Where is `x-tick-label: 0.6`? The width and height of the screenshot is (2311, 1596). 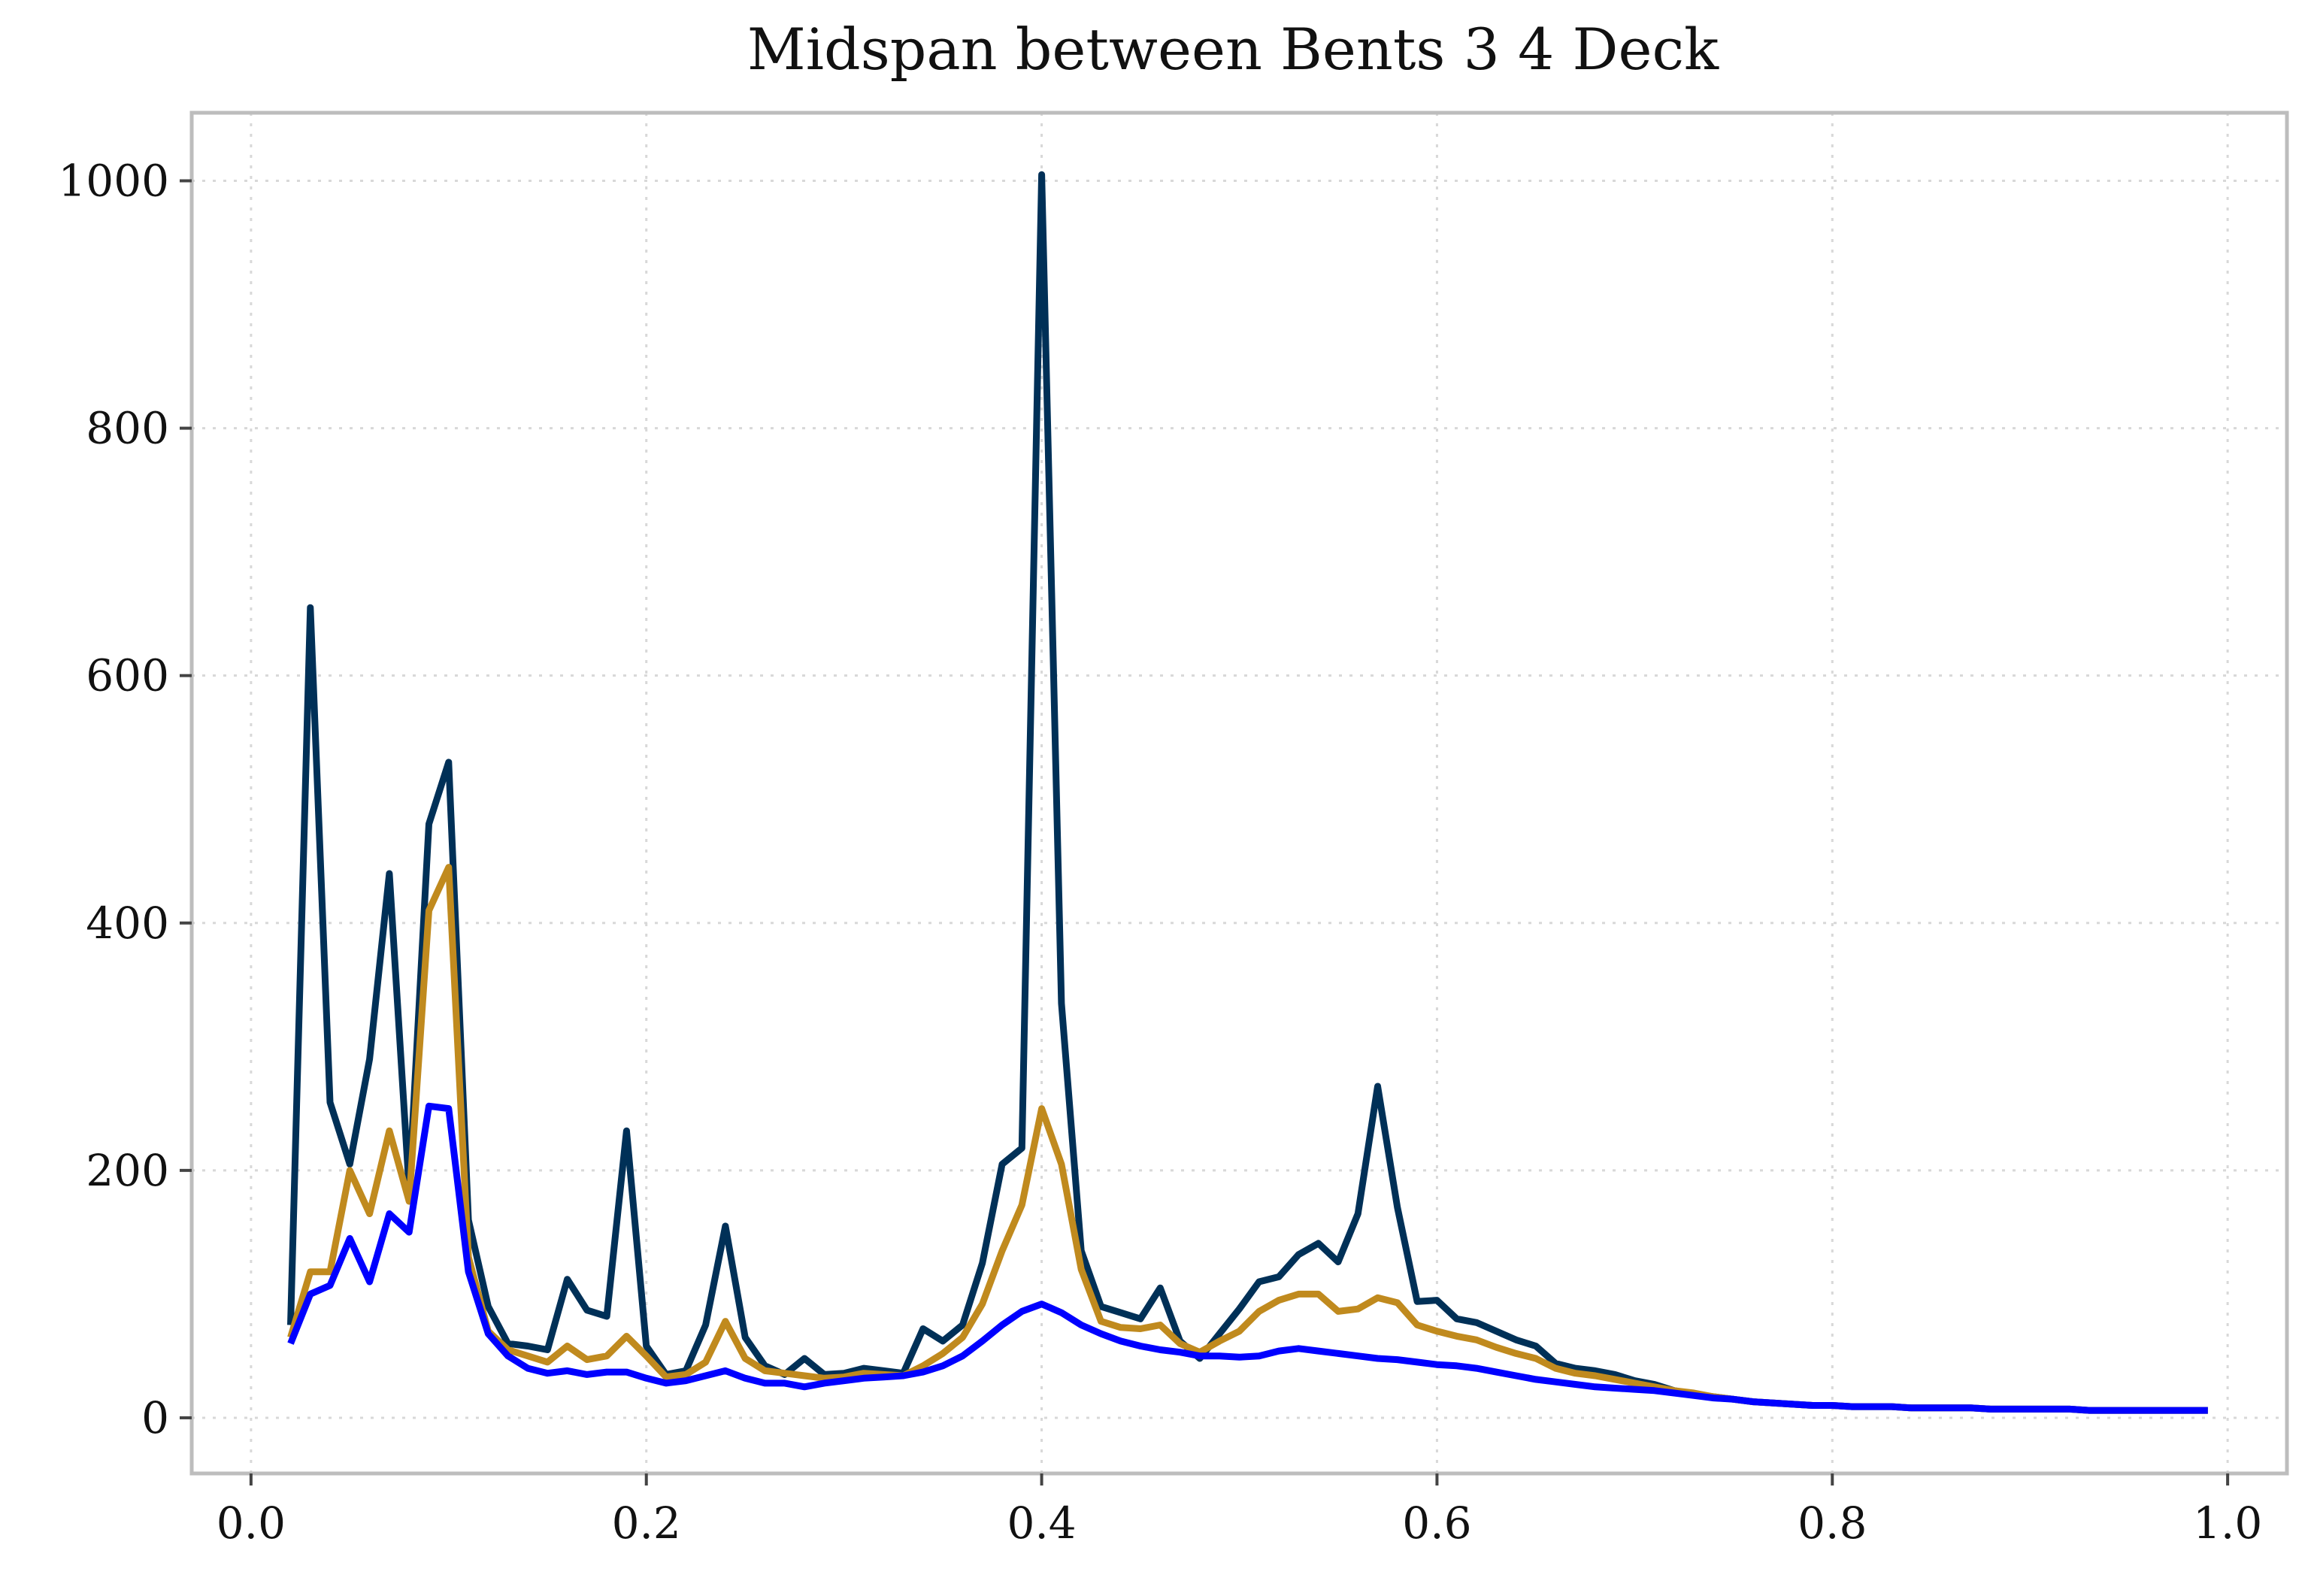
x-tick-label: 0.6 is located at coordinates (1436, 1523).